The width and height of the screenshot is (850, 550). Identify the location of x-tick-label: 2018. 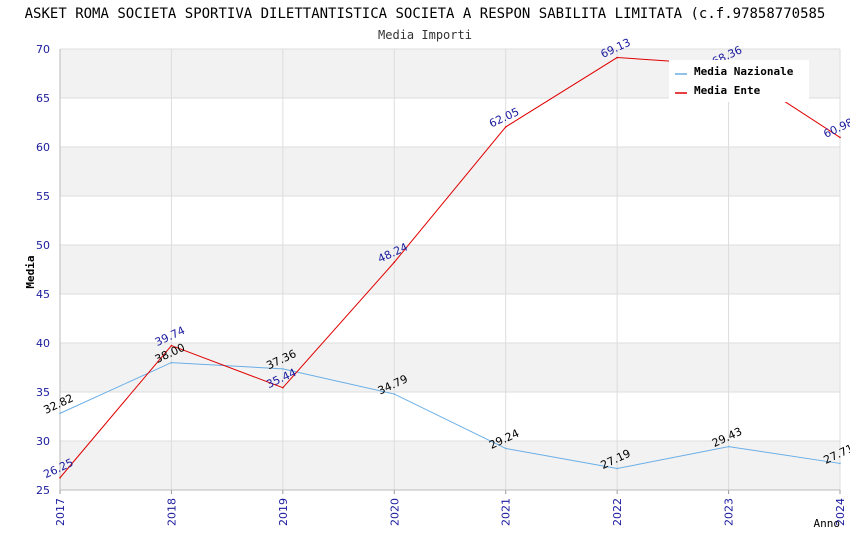
(171, 512).